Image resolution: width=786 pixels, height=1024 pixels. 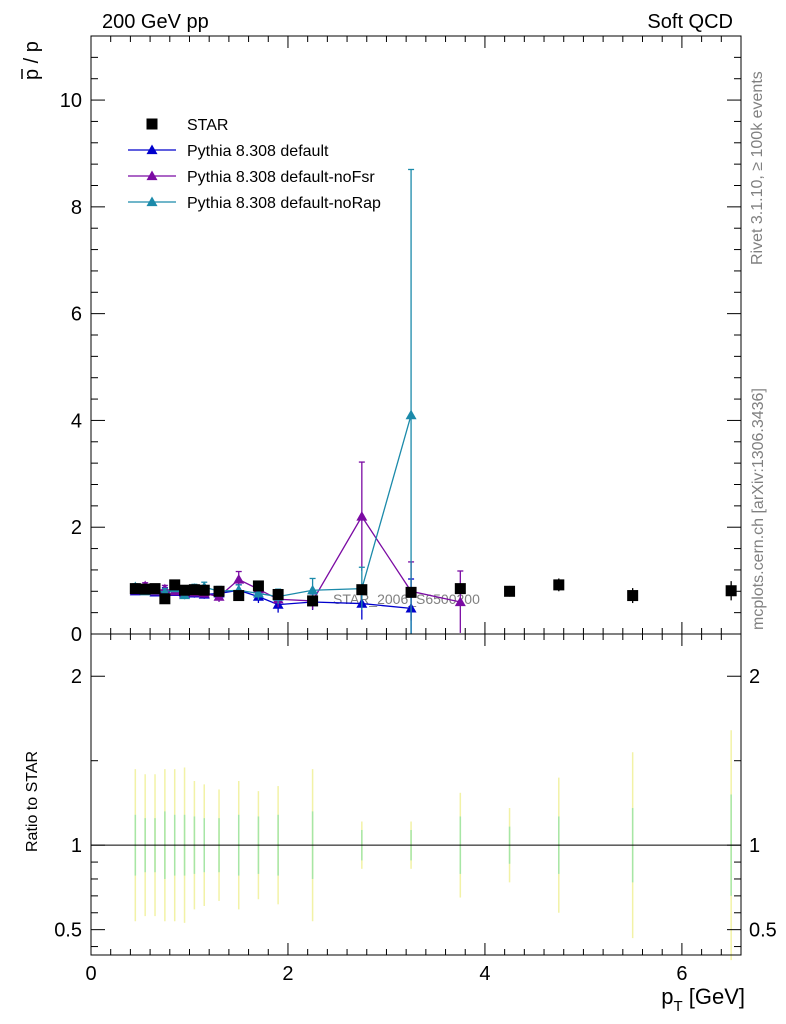 I want to click on x-label-symbol: p, so click(x=667, y=996).